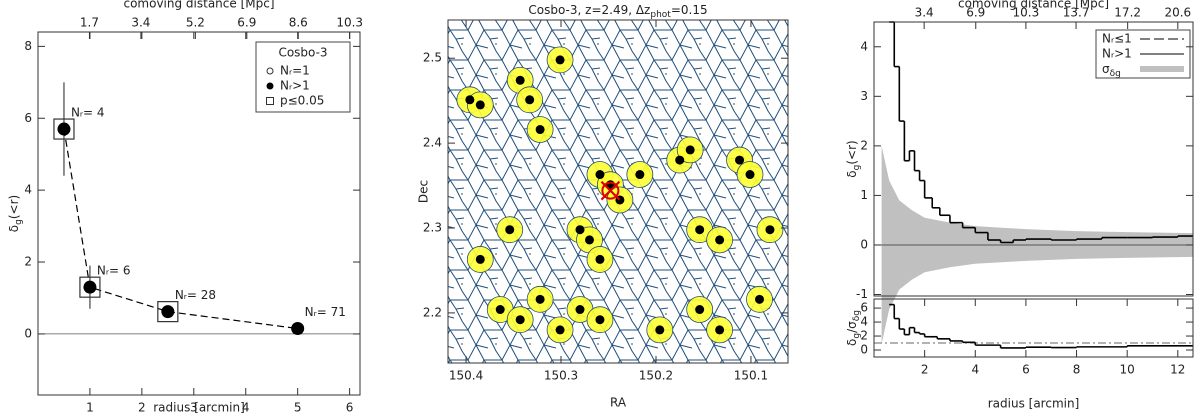 This screenshot has width=1200, height=416. What do you see at coordinates (589, 10) in the screenshot?
I see `chart-title-part: Cosbo-3, z=2.49, Δz` at bounding box center [589, 10].